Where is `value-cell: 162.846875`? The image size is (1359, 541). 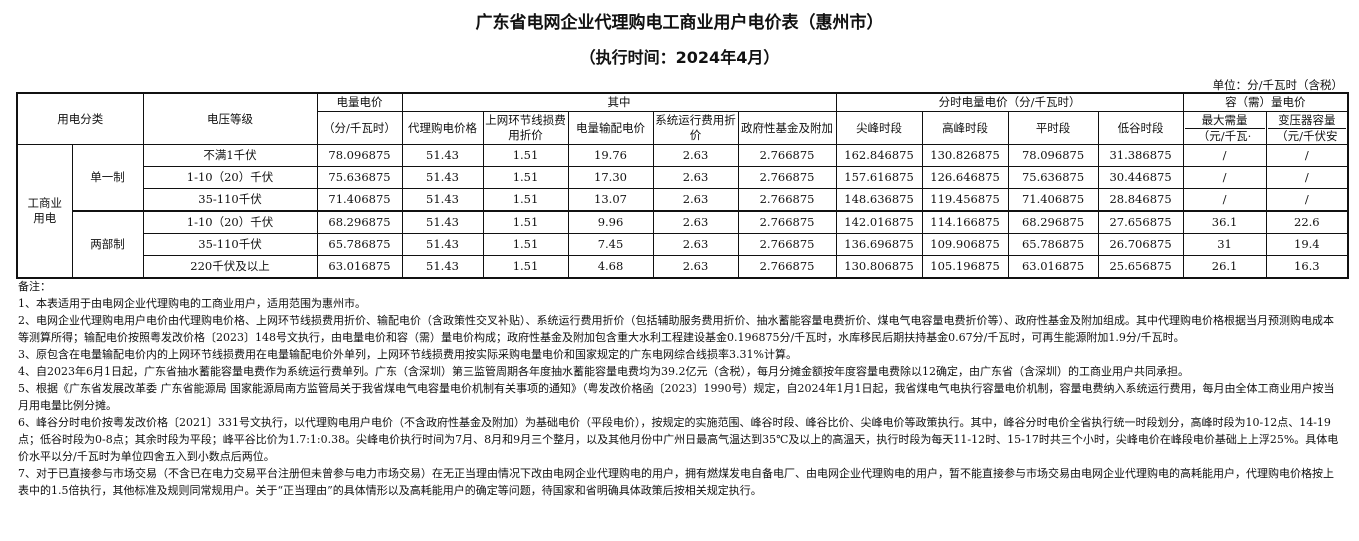 value-cell: 162.846875 is located at coordinates (879, 155).